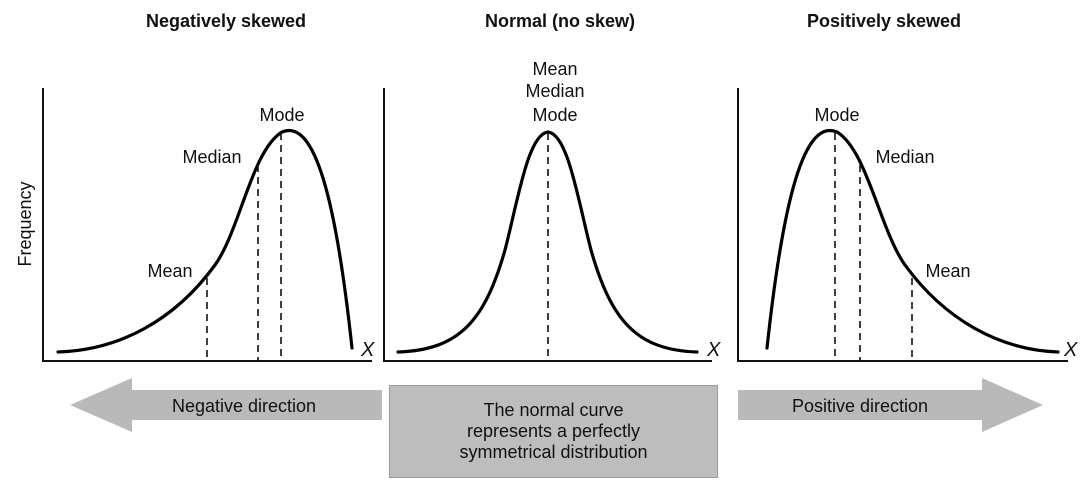  What do you see at coordinates (947, 271) in the screenshot?
I see `mean-label-positive: Mean` at bounding box center [947, 271].